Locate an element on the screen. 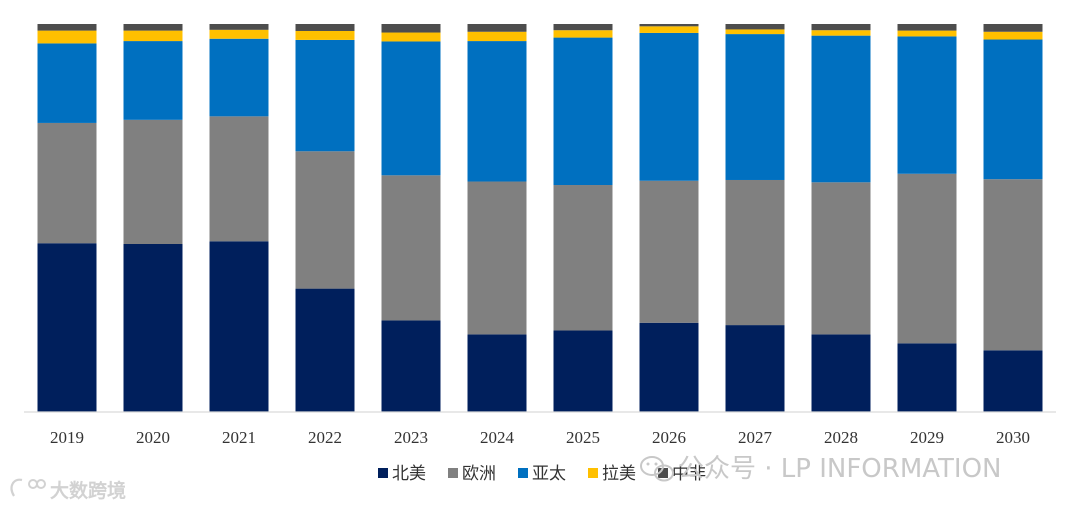  watermark-text: 公众号 · LP INFORMATION is located at coordinates (840, 469).